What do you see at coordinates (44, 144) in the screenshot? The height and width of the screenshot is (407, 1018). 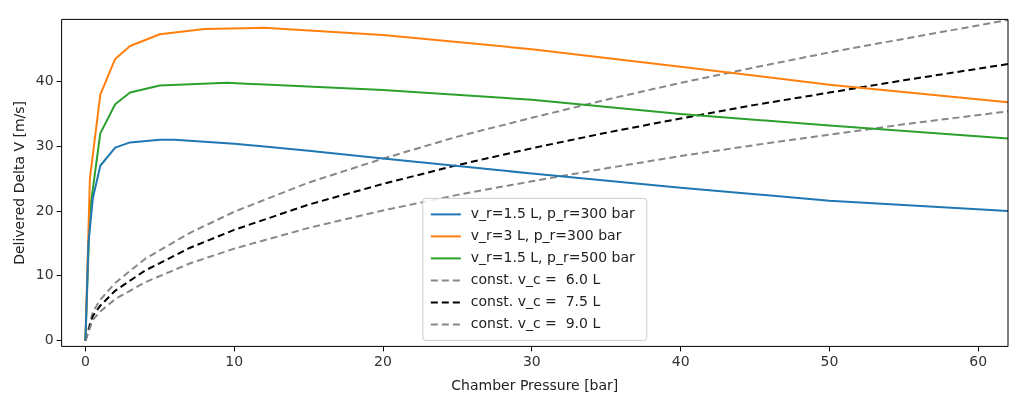 I see `y-tick-label: 30` at bounding box center [44, 144].